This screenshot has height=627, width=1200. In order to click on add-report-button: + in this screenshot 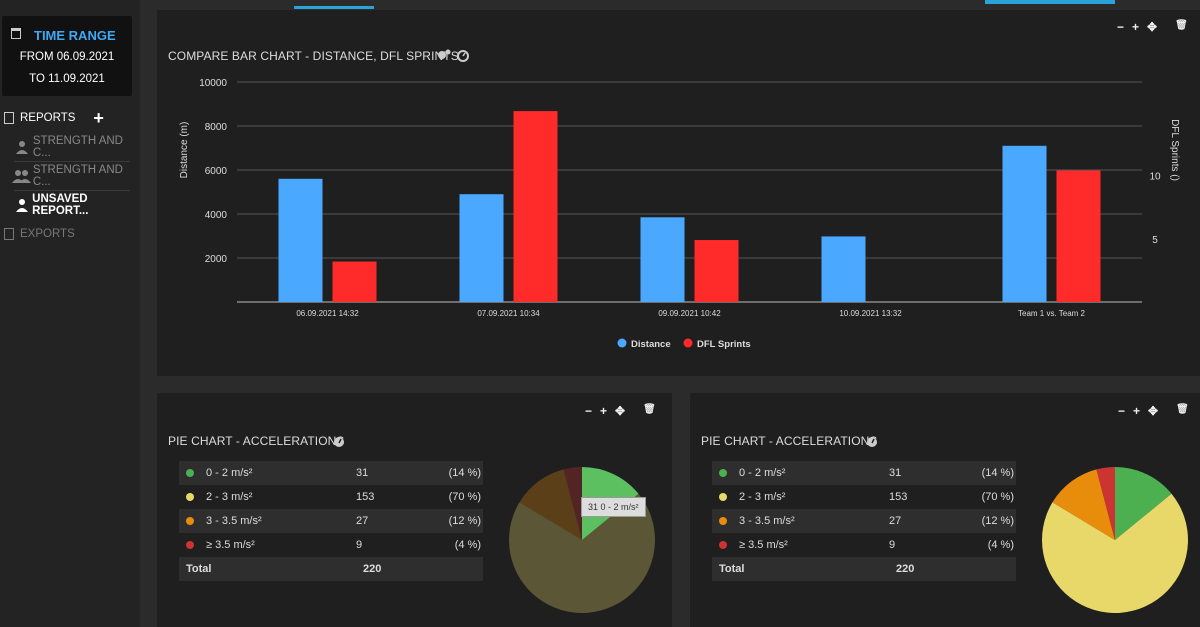, I will do `click(98, 117)`.